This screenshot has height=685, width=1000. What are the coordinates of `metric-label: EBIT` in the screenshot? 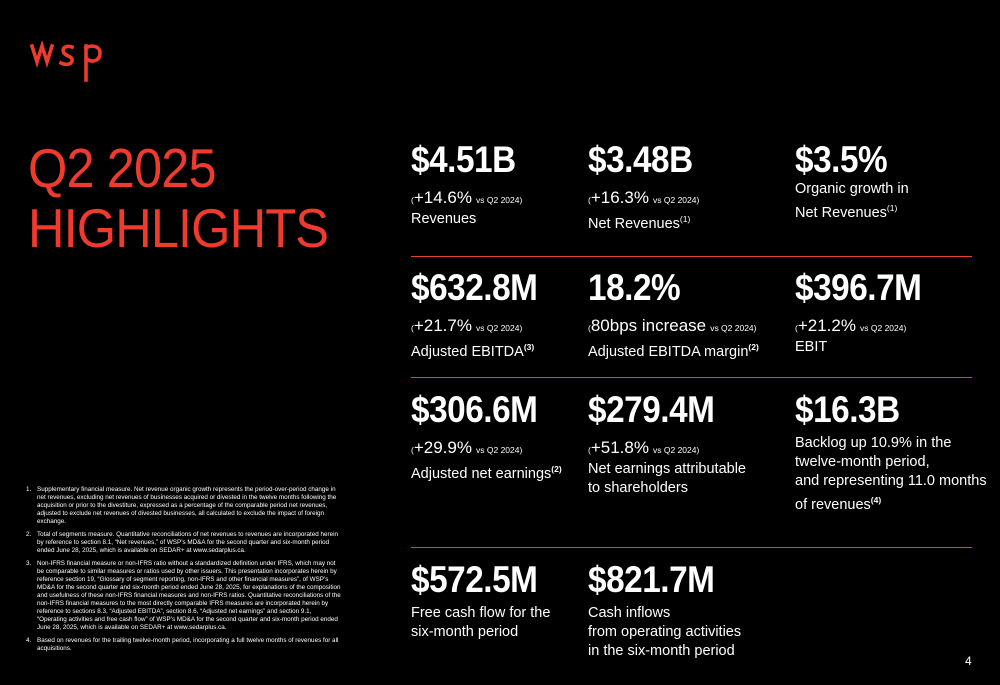 It's located at (811, 347).